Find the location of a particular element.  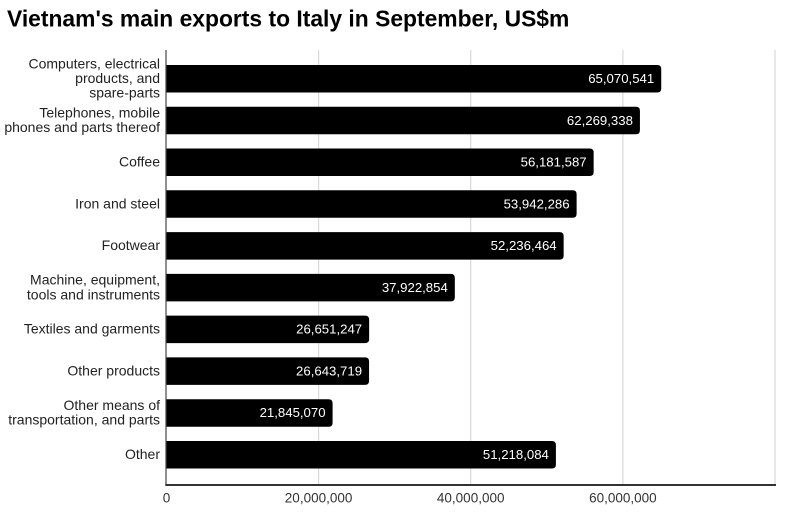

svg-text: spare-parts is located at coordinates (124, 93).